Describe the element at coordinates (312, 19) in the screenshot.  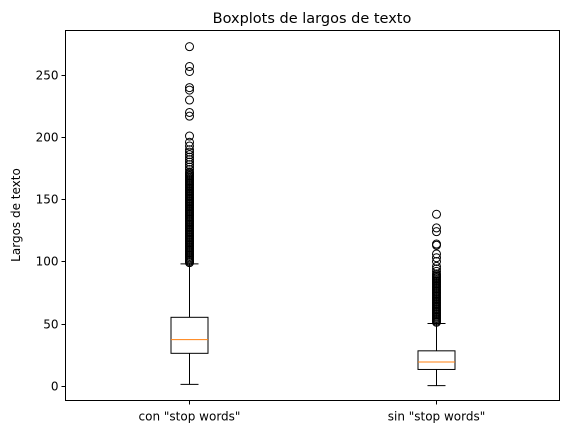
I see `chart-title: Boxplots de largos de texto` at that location.